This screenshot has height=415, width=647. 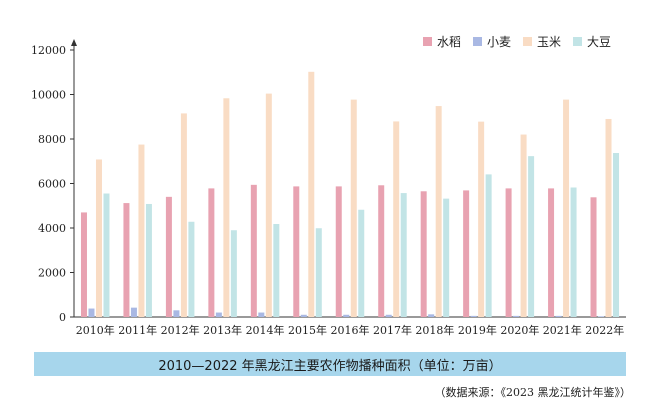 What do you see at coordinates (62, 317) in the screenshot?
I see `y-tick-label: 0` at bounding box center [62, 317].